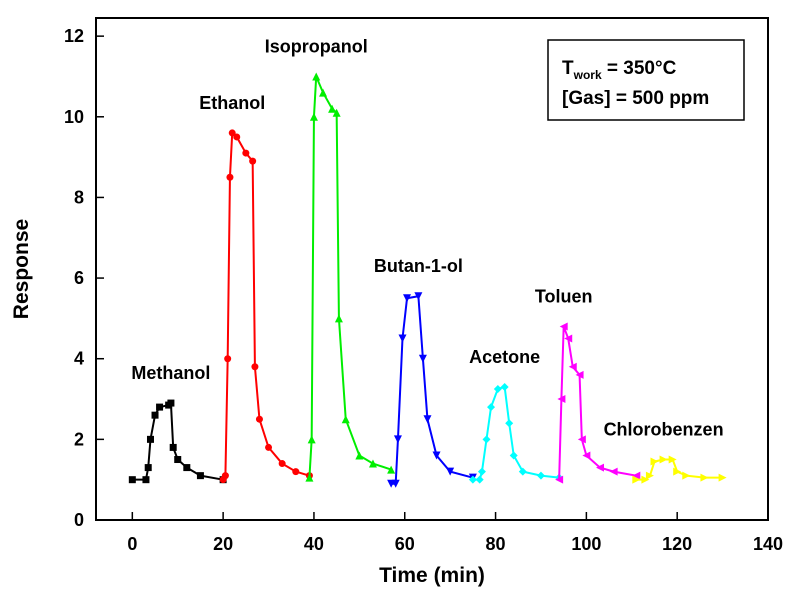 This screenshot has width=792, height=593. What do you see at coordinates (432, 575) in the screenshot?
I see `x-axis-title: Time (min)` at bounding box center [432, 575].